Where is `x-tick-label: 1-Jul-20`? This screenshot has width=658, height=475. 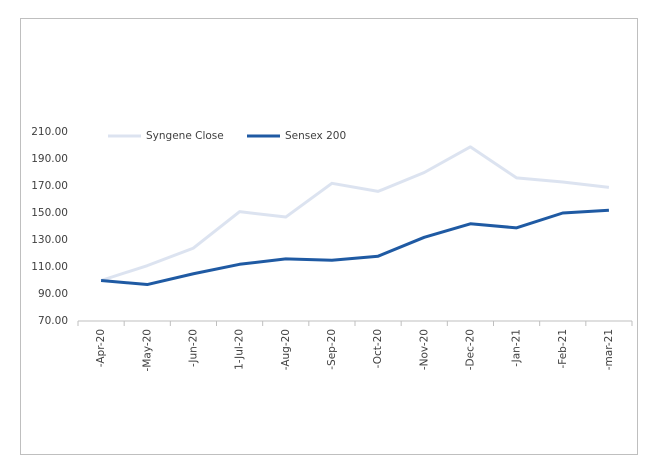 x-tick-label: 1-Jul-20 is located at coordinates (240, 349).